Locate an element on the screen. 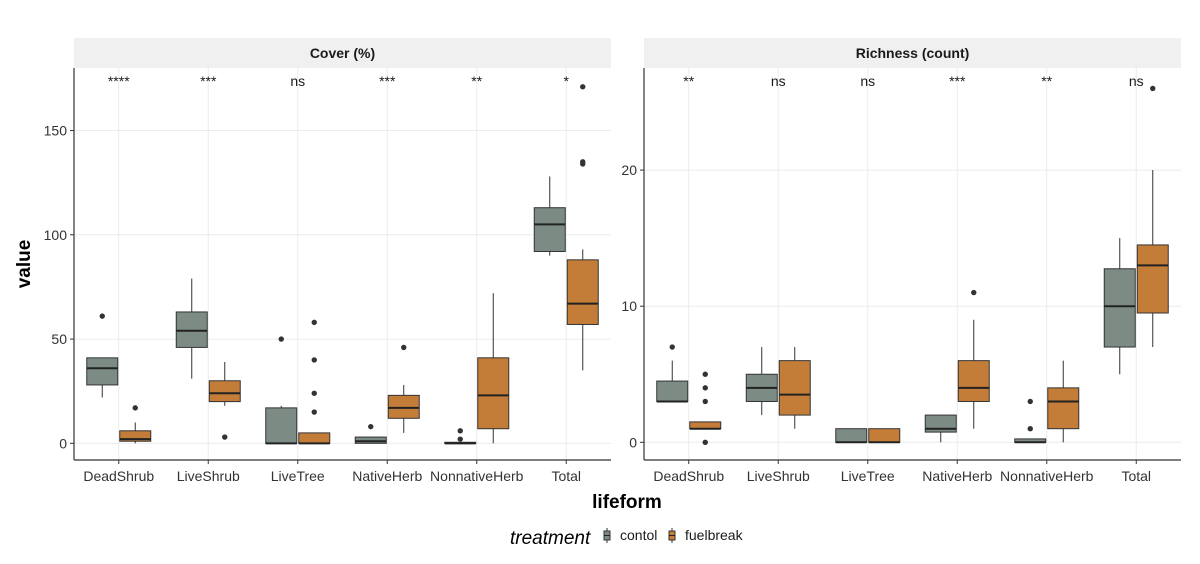  significance-label: * is located at coordinates (567, 81).